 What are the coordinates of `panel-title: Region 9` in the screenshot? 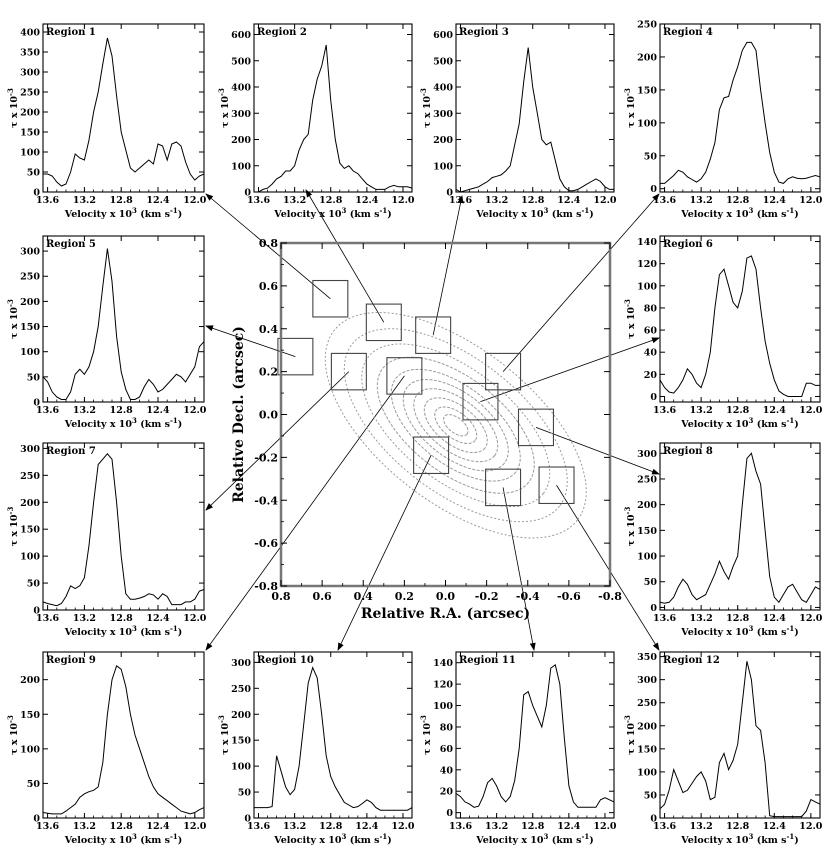 It's located at (71, 660).